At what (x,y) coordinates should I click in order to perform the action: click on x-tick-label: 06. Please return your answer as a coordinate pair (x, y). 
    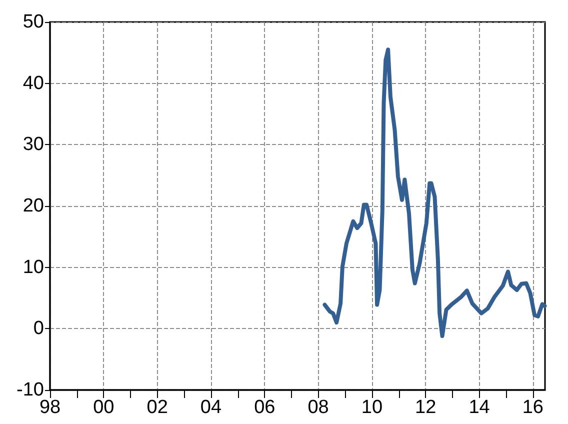
    Looking at the image, I should click on (265, 407).